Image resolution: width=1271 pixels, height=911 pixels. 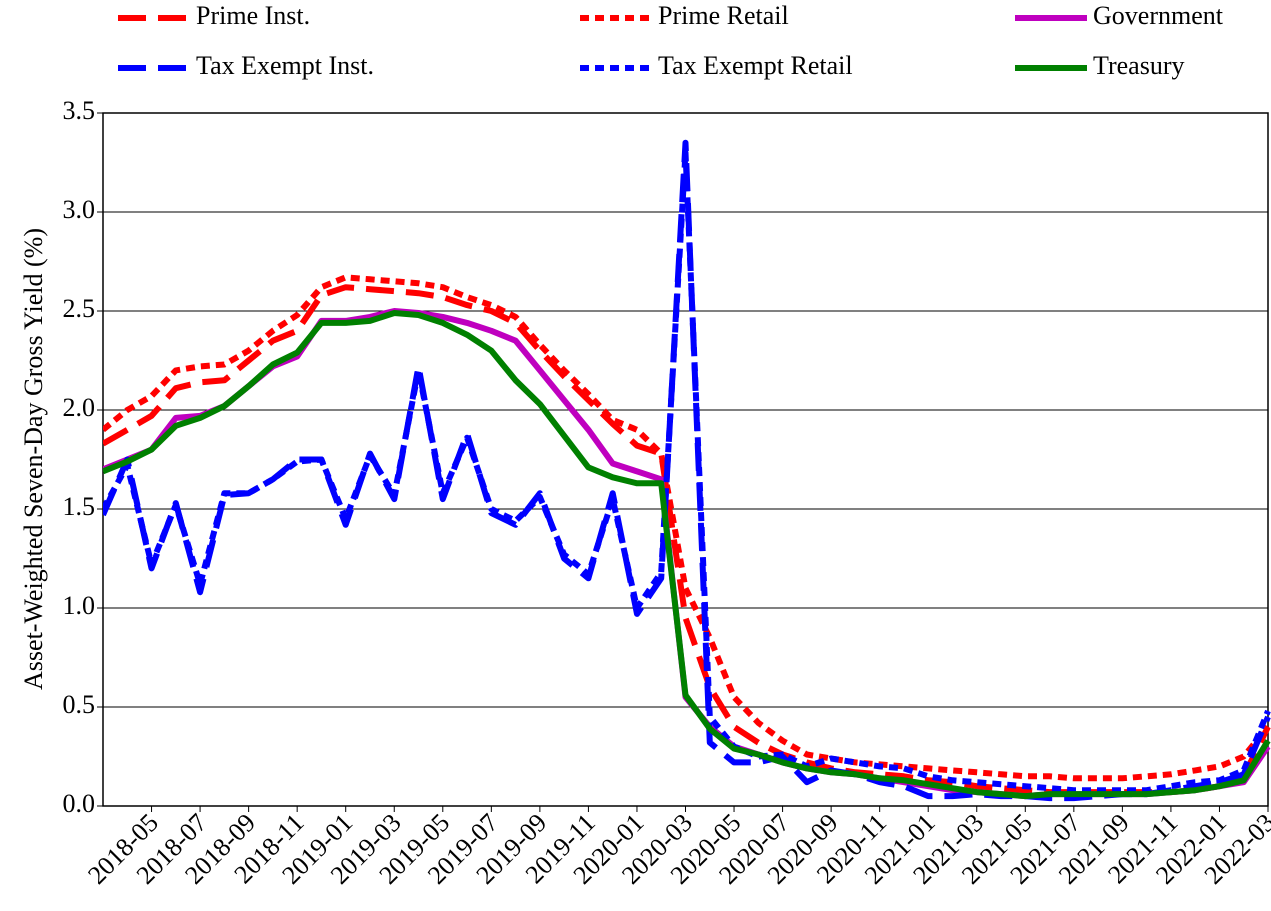 I want to click on legend-label: Prime Inst., so click(x=253, y=15).